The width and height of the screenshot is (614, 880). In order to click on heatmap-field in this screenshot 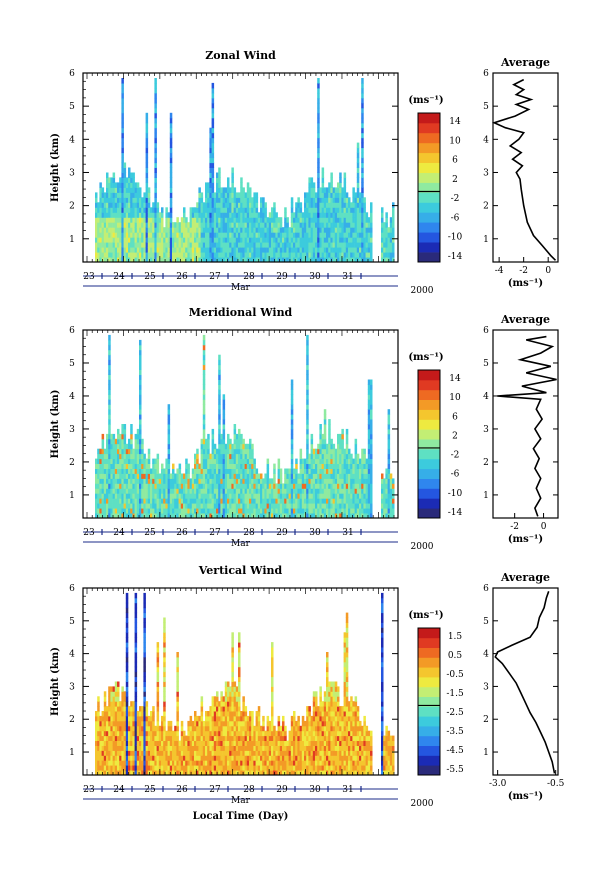, I will do `click(245, 170)`.